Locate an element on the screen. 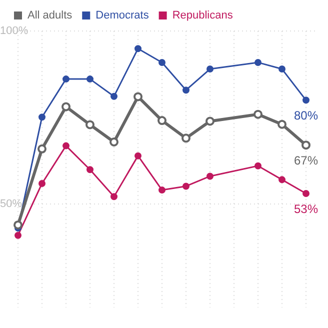  legend-label: Republicans is located at coordinates (203, 16).